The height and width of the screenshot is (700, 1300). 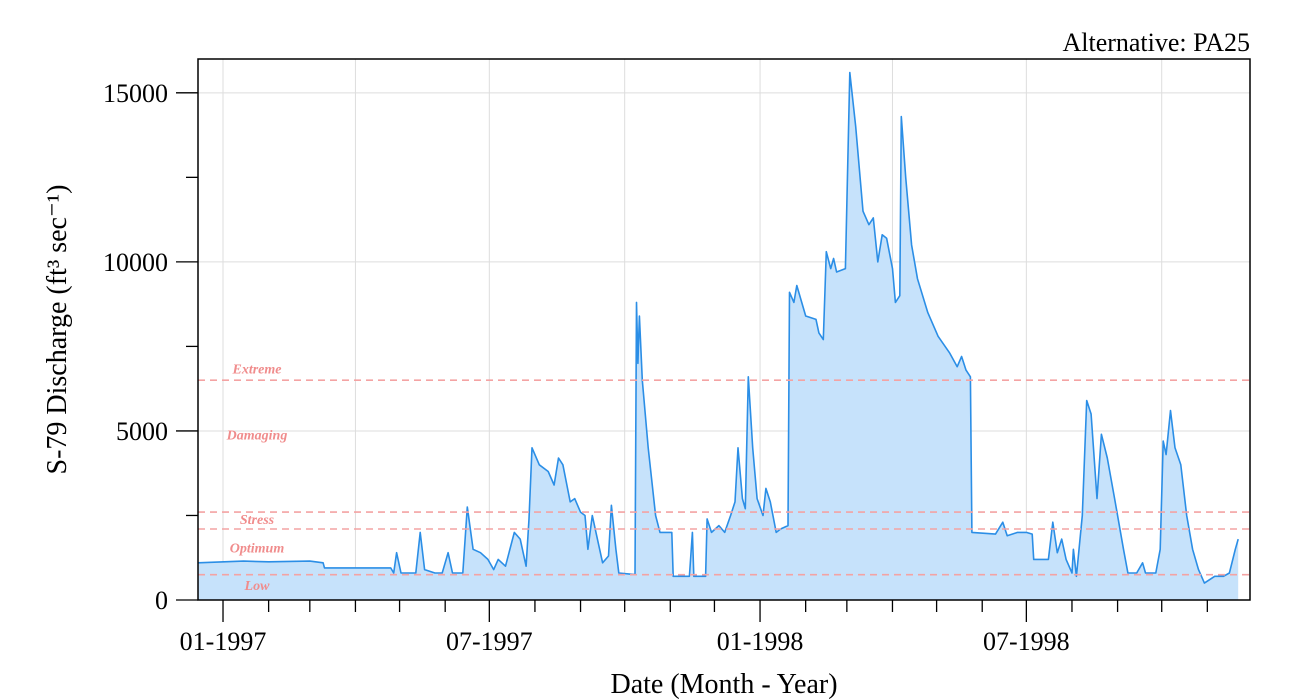 I want to click on zone-label-stress: Stress, so click(x=257, y=520).